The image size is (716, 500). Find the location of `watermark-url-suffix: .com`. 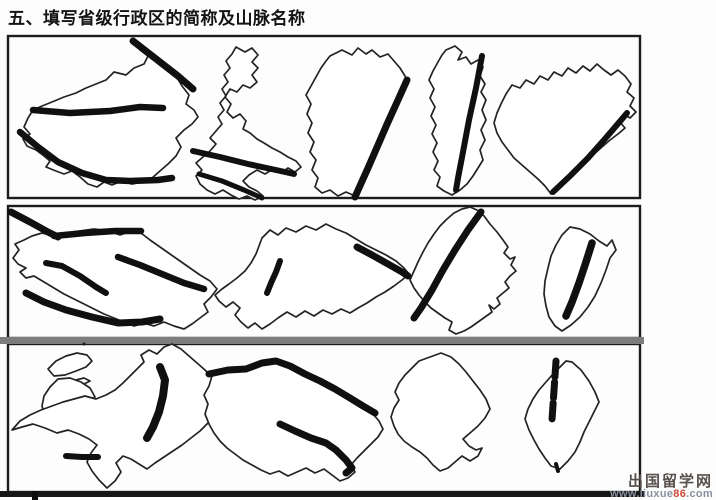

watermark-url-suffix: .com is located at coordinates (699, 494).